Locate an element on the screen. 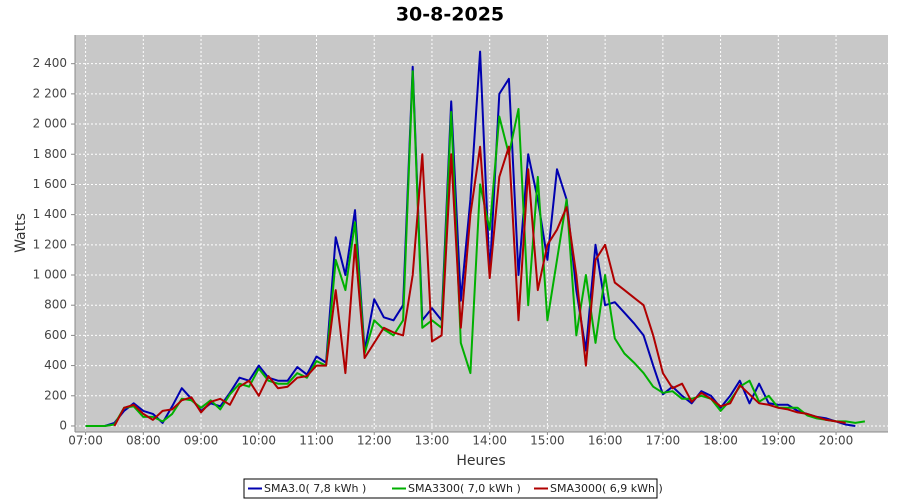  y-tick-label: 0 is located at coordinates (63, 425).